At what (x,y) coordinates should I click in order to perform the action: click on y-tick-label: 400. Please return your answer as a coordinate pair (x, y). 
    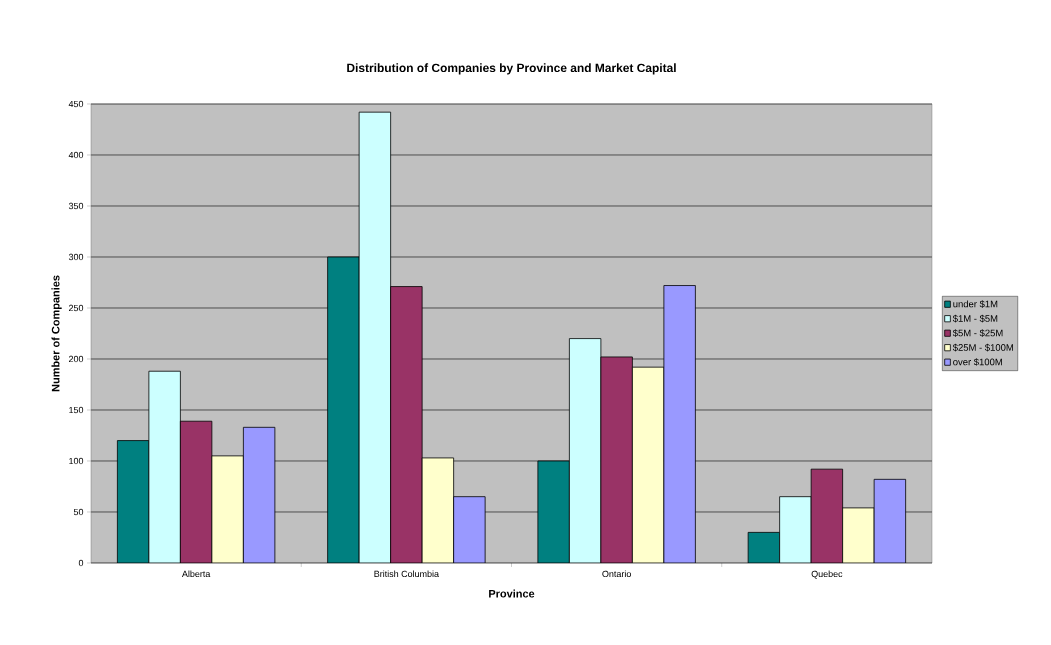
    Looking at the image, I should click on (76, 155).